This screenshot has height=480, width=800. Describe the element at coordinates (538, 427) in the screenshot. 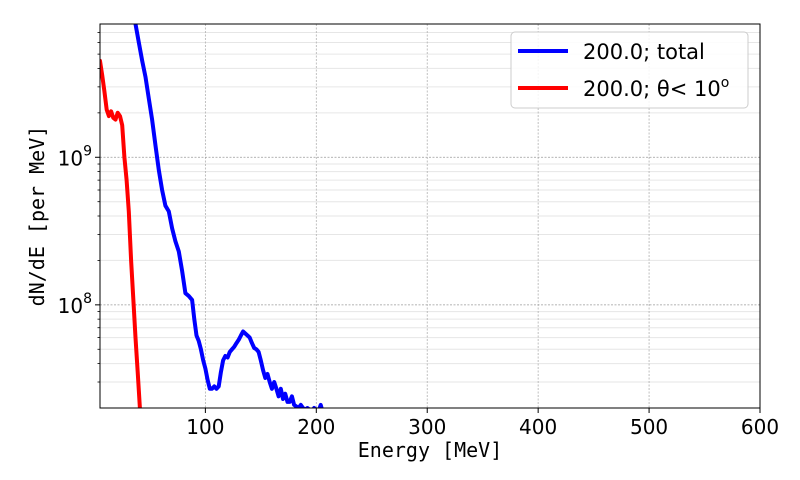

I see `x-tick-label: 400` at that location.